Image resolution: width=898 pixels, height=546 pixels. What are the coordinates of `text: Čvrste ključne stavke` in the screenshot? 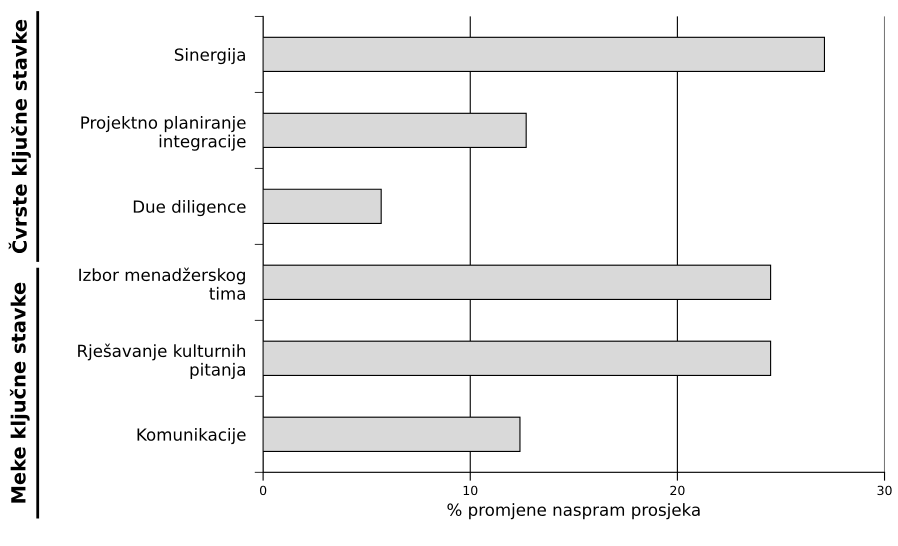 It's located at (19, 137).